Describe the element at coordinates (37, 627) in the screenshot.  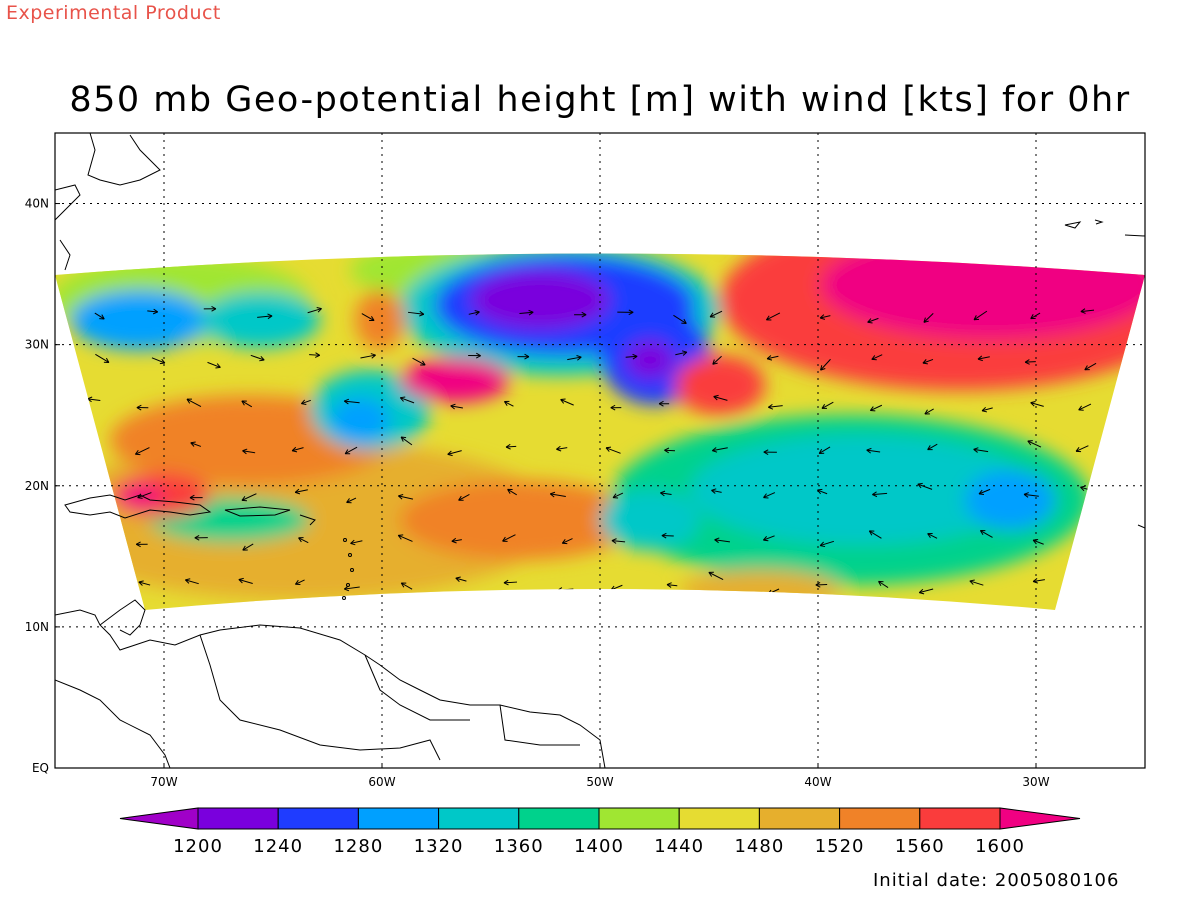
I see `lat-tick-label: 10N` at that location.